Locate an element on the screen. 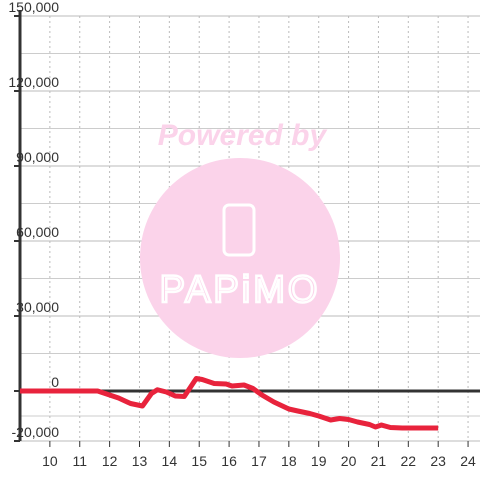  y-tick-label: -20,000 is located at coordinates (36, 432).